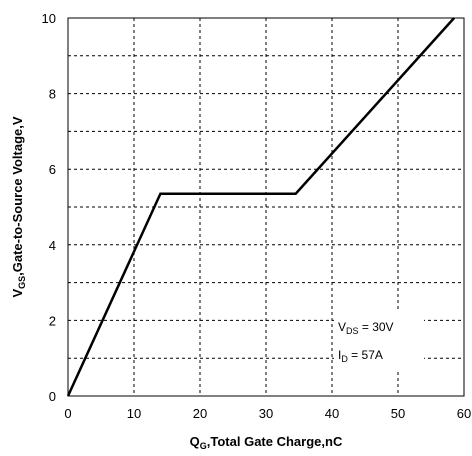 The image size is (472, 456). I want to click on y-tick-label: 2, so click(52, 320).